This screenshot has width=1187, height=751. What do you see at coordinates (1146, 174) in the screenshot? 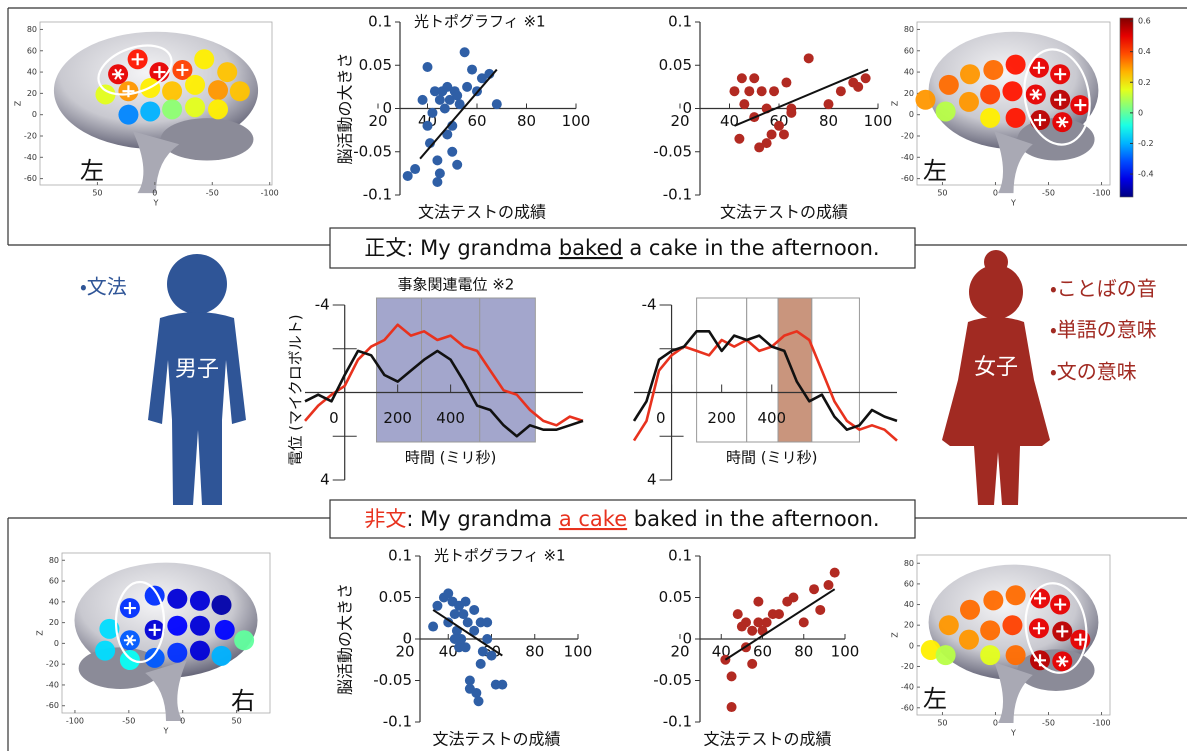
I see `colorbar-tick-label: -0.4` at bounding box center [1146, 174].